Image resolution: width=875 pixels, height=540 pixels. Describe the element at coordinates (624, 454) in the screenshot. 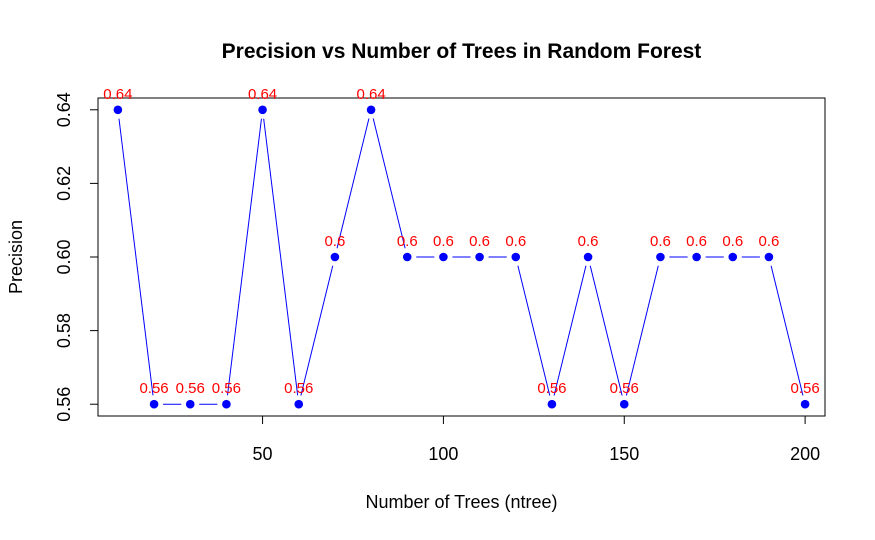

I see `x-tick-label: 150` at that location.